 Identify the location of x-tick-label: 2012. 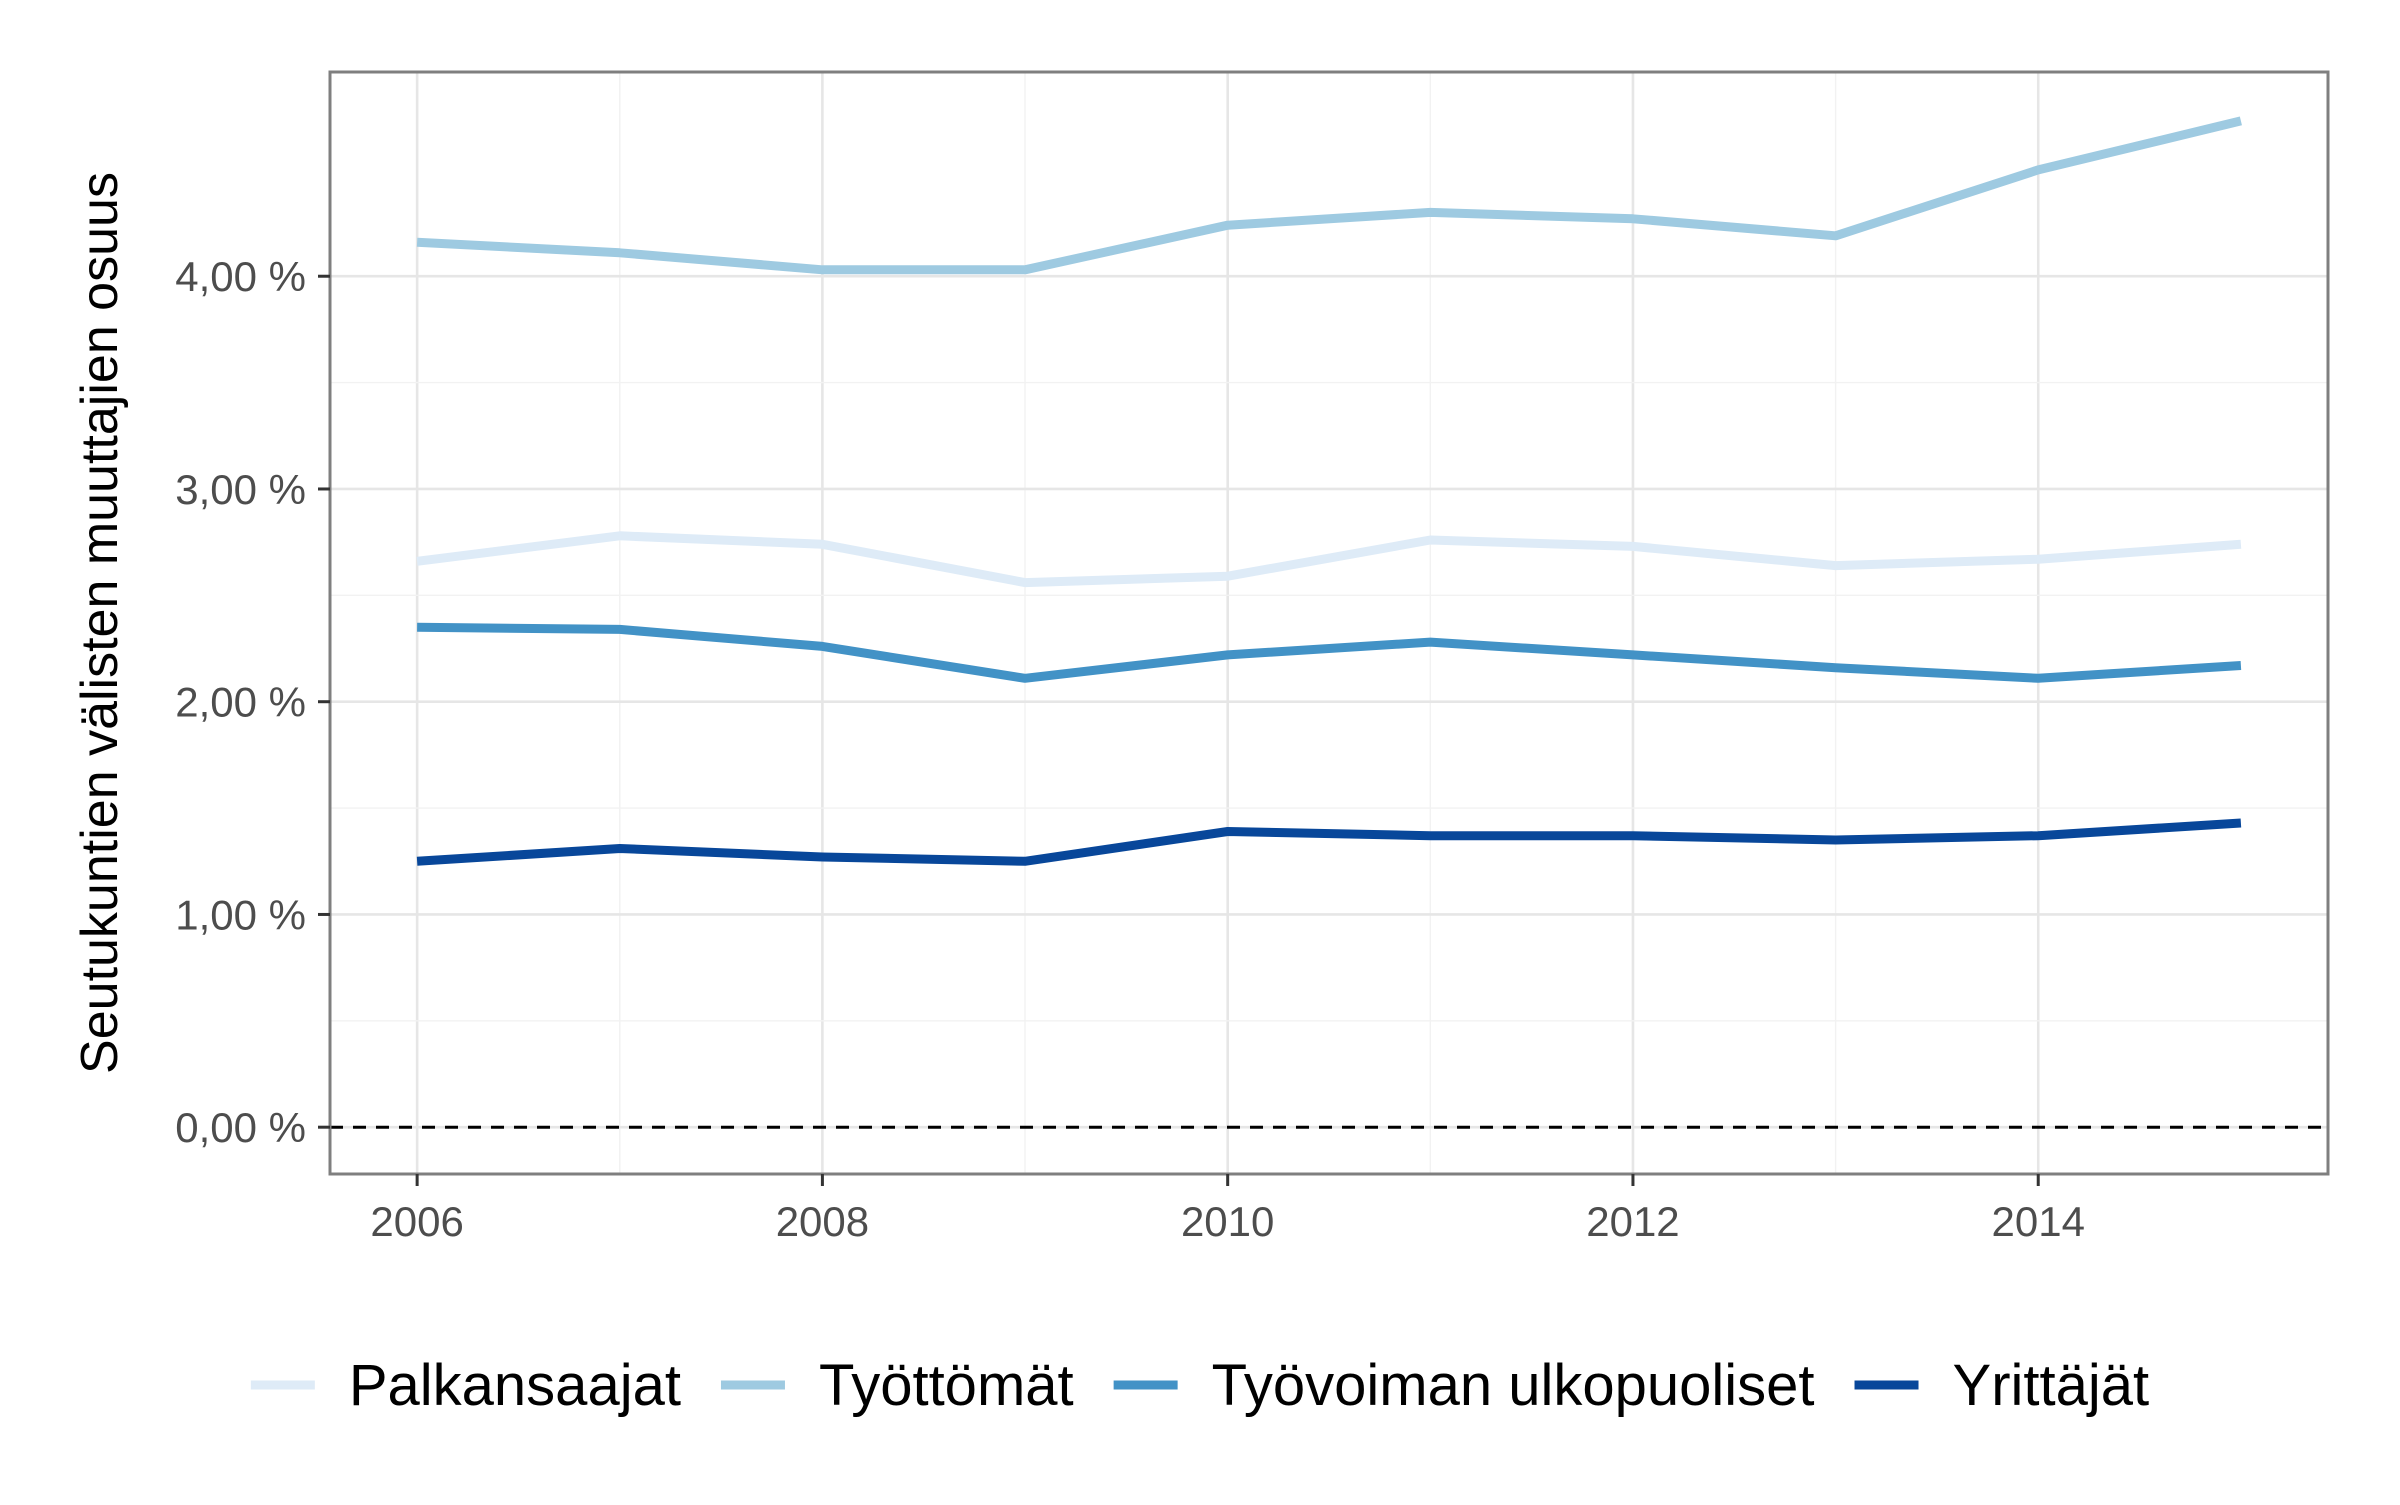
(1632, 1221).